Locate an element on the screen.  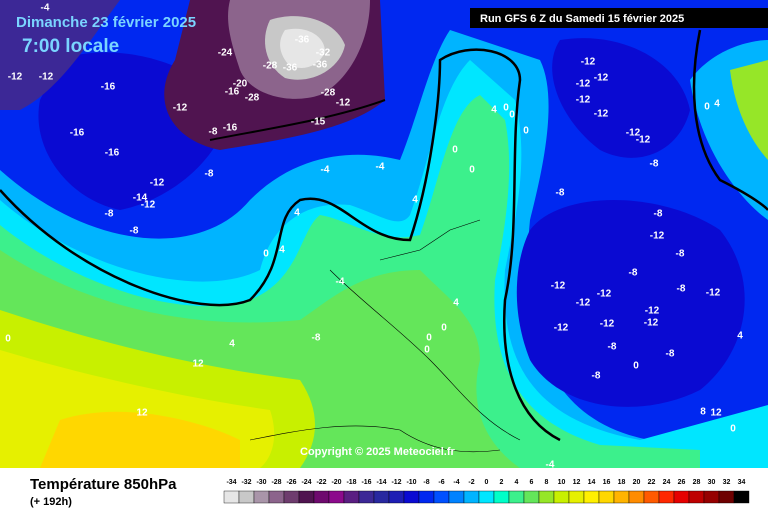
colorbar-tick-label: 16 is located at coordinates (607, 482).